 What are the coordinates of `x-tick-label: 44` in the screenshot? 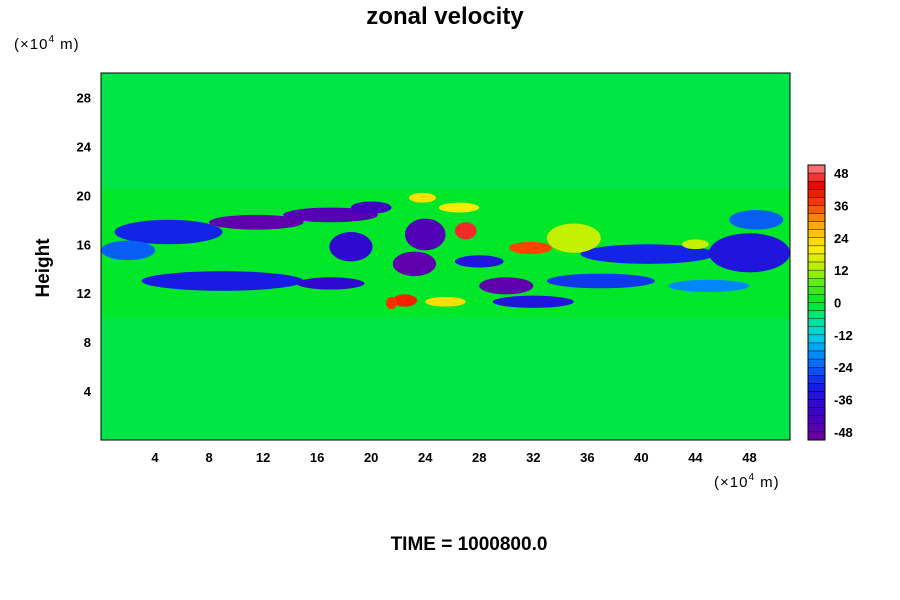 It's located at (695, 457).